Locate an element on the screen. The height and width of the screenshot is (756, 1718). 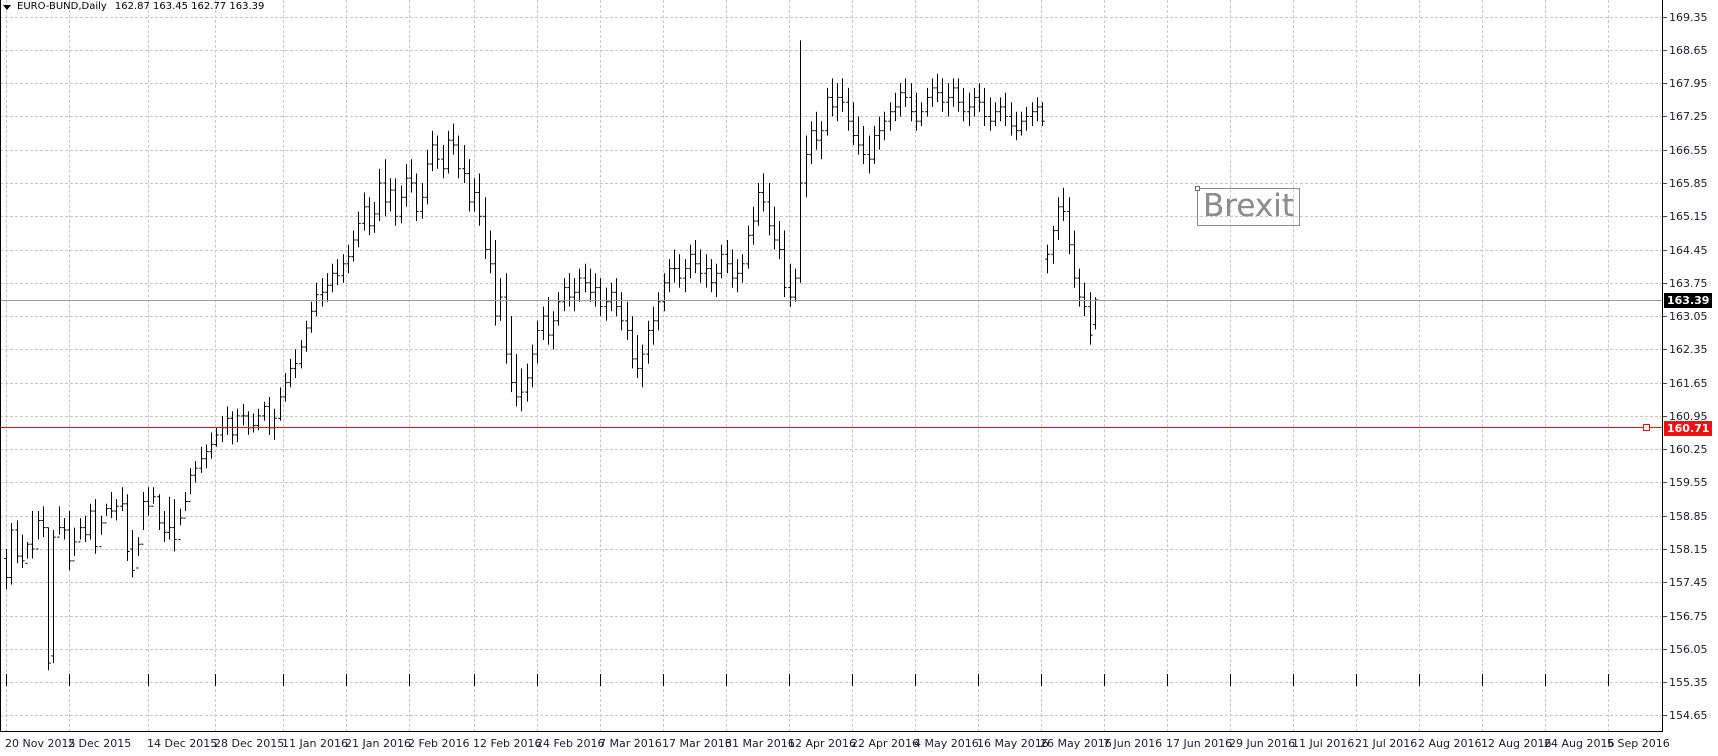
time-axis-label: 12 Aug 2016 is located at coordinates (1516, 743).